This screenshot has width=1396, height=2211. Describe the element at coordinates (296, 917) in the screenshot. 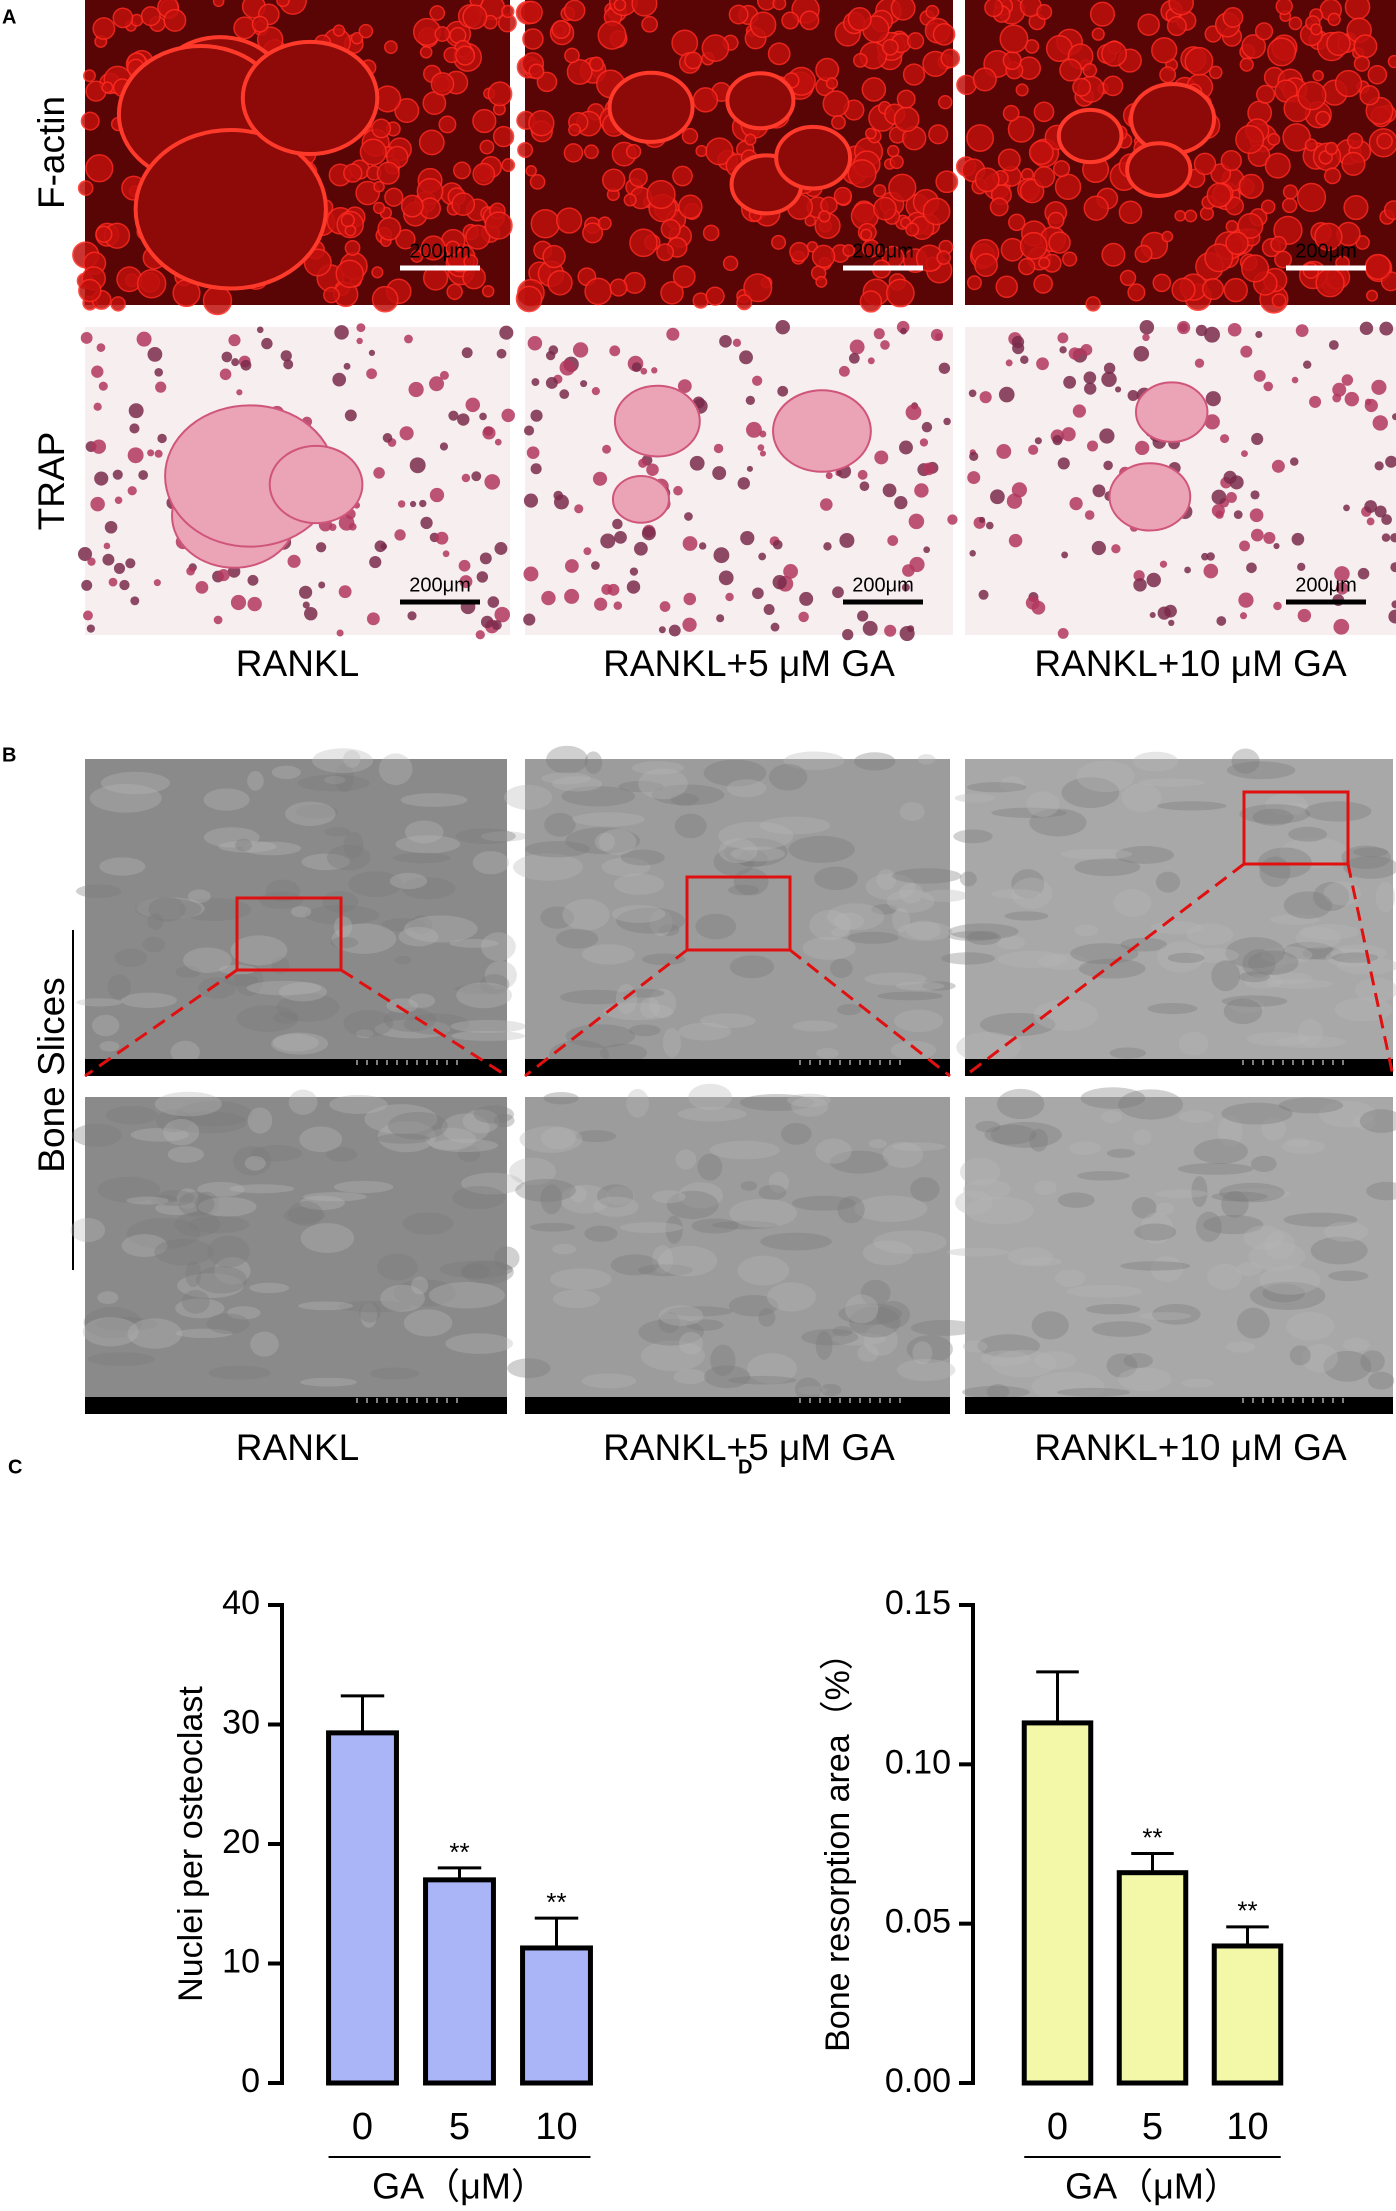

I see `image-bg` at that location.